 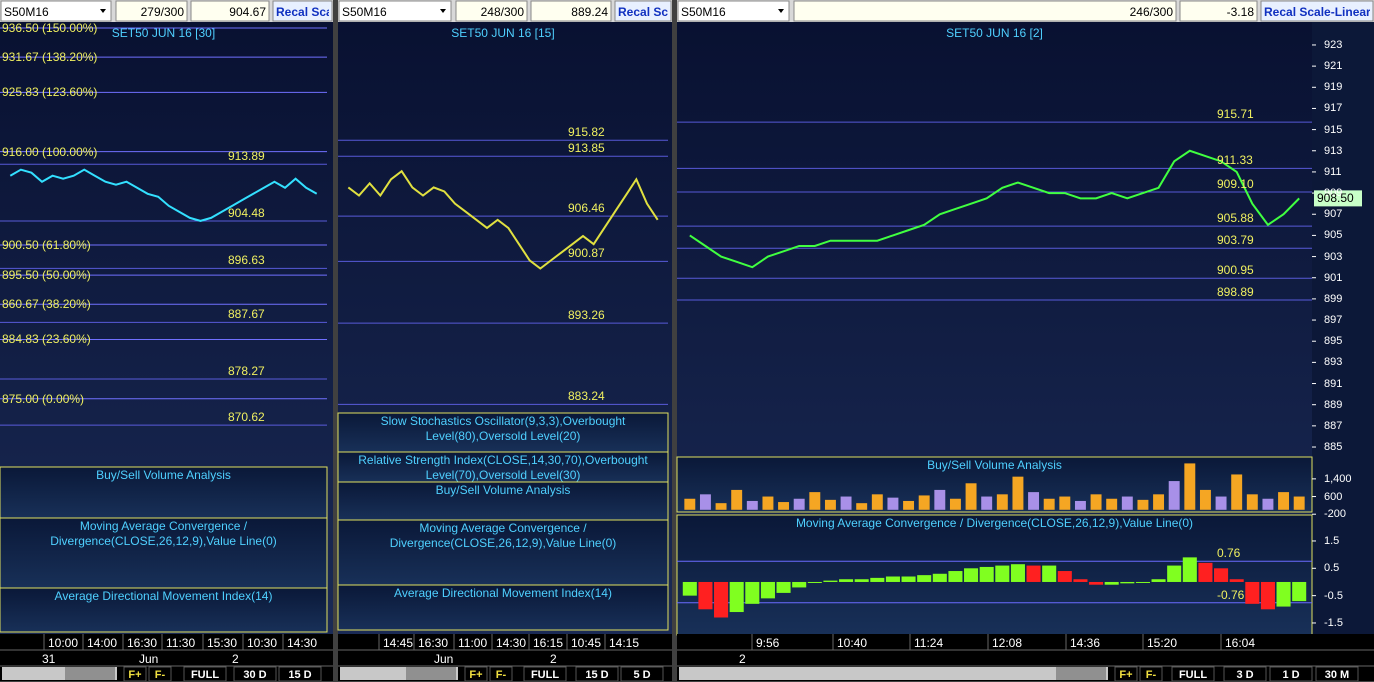 I want to click on date-label: Jun, so click(x=444, y=659).